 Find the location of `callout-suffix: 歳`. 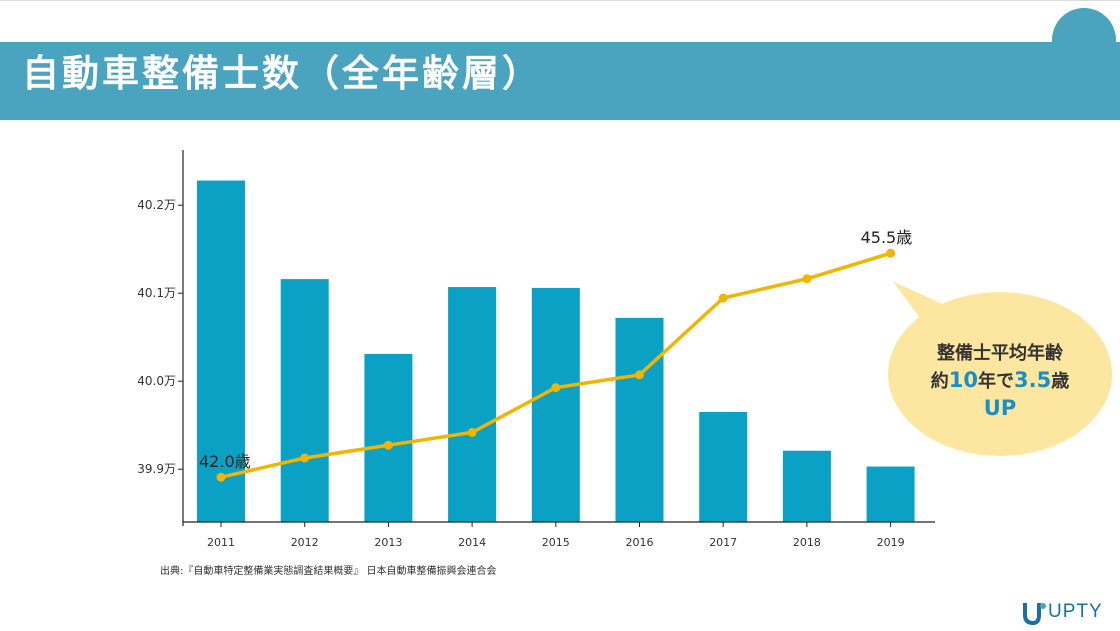

callout-suffix: 歳 is located at coordinates (1060, 381).